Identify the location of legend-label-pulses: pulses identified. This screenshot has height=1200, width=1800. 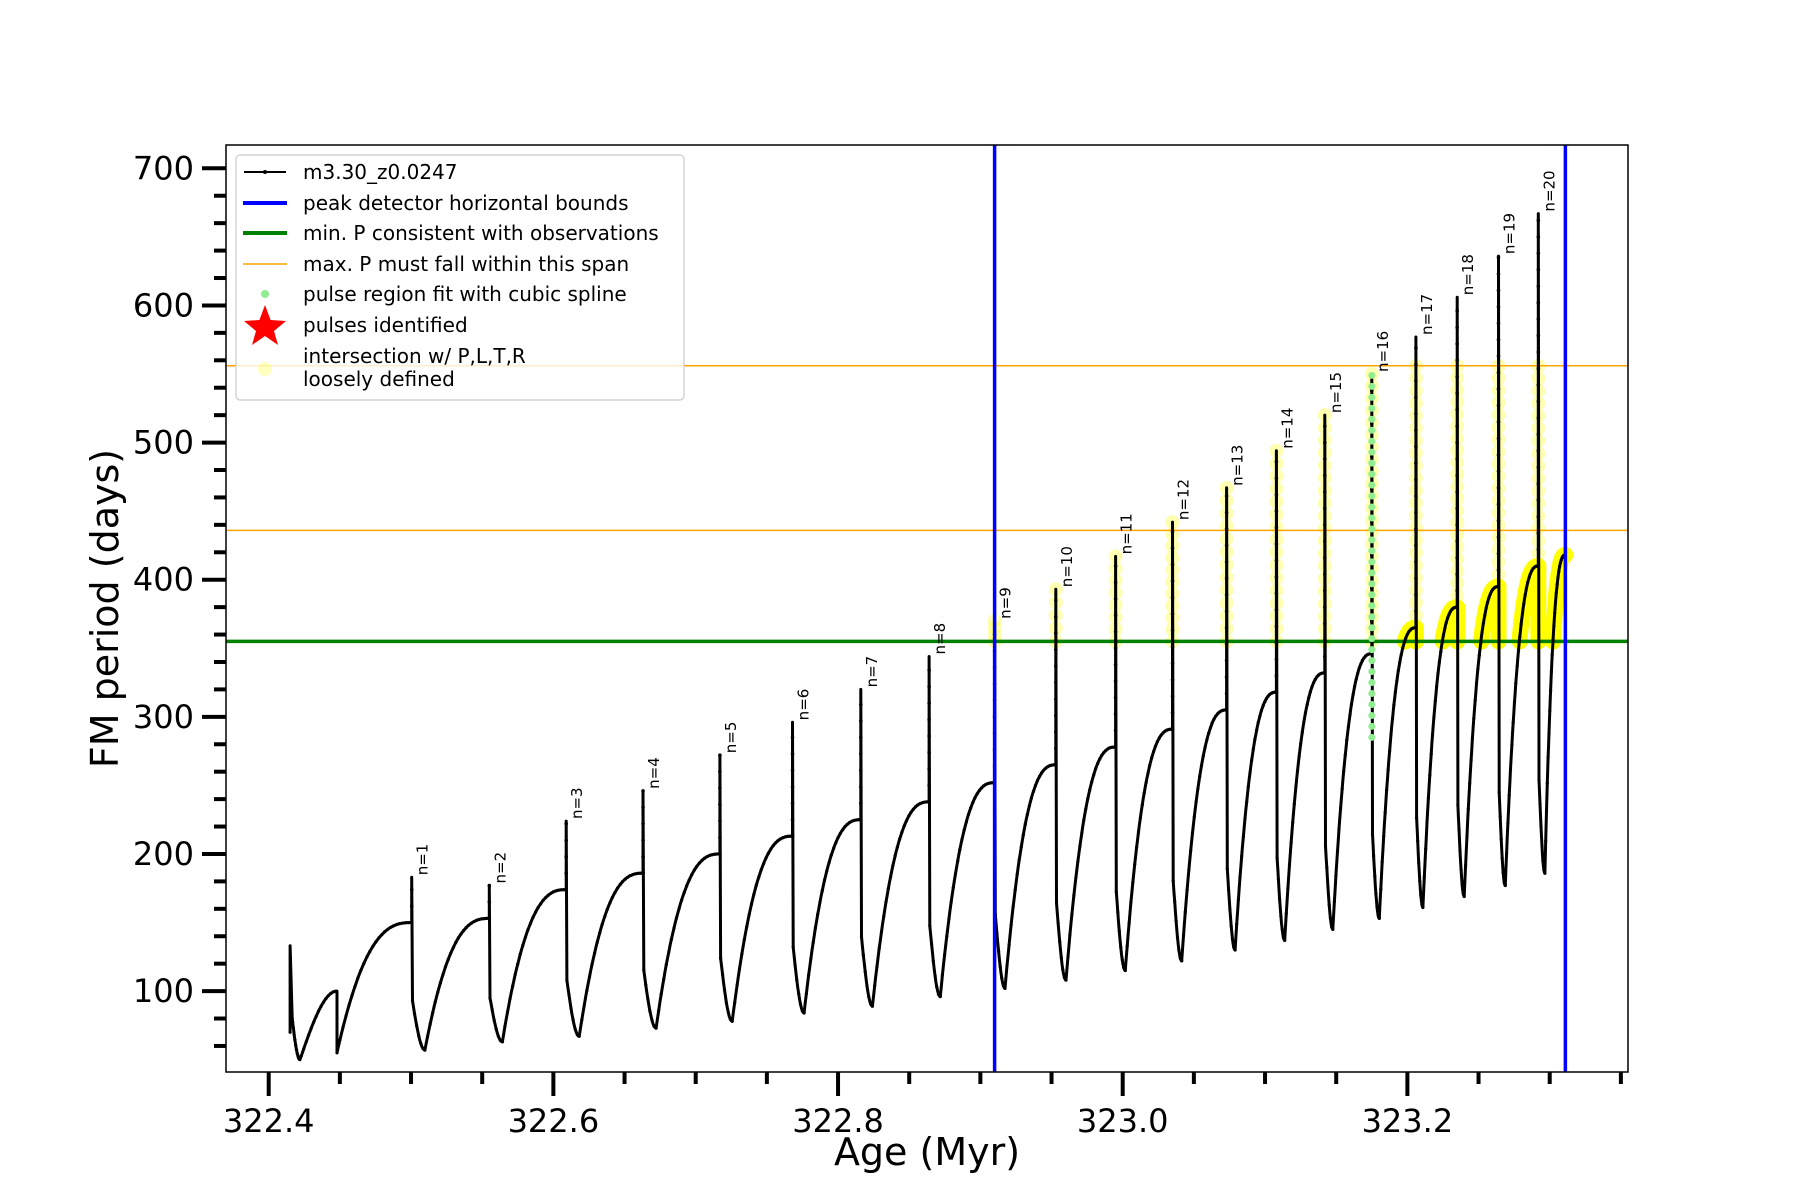
(385, 325).